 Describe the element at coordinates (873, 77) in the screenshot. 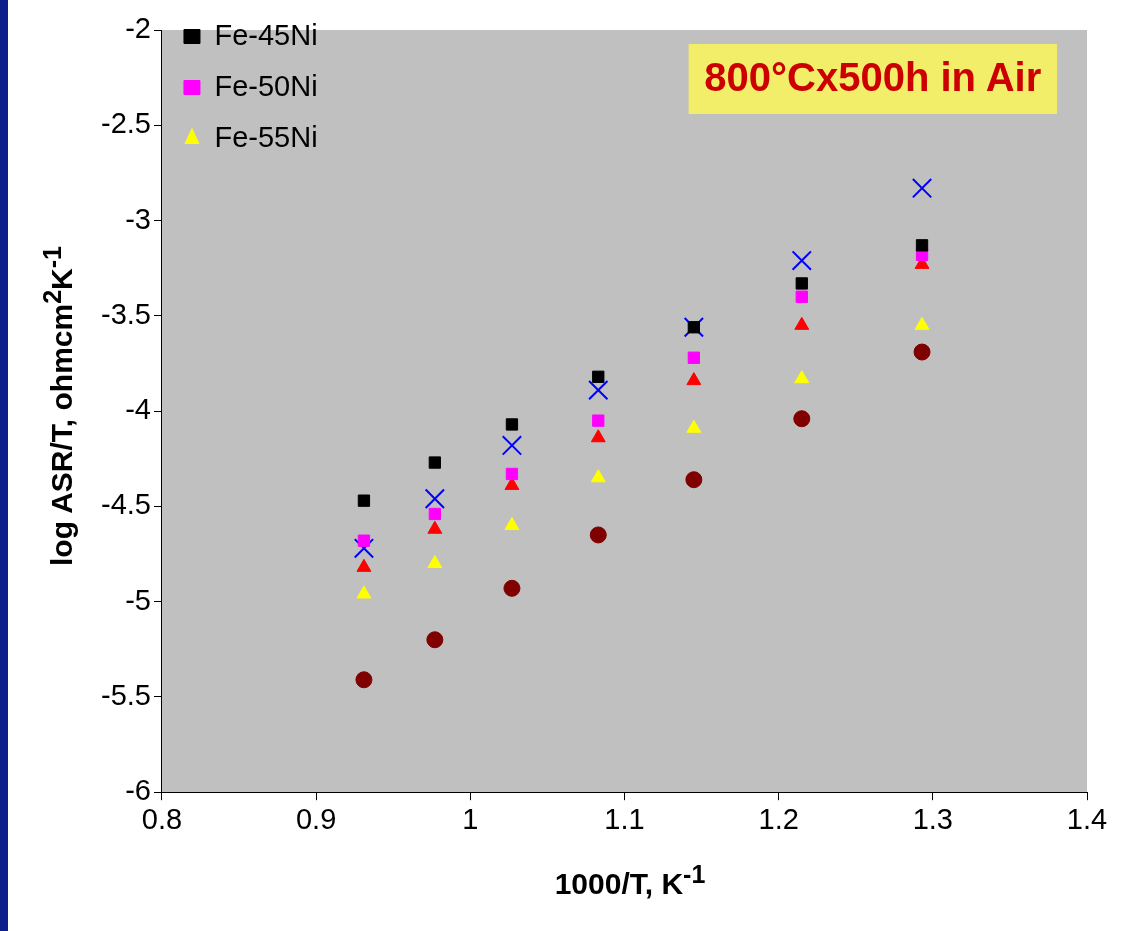

I see `annotation: 800°Cx500h in Air` at that location.